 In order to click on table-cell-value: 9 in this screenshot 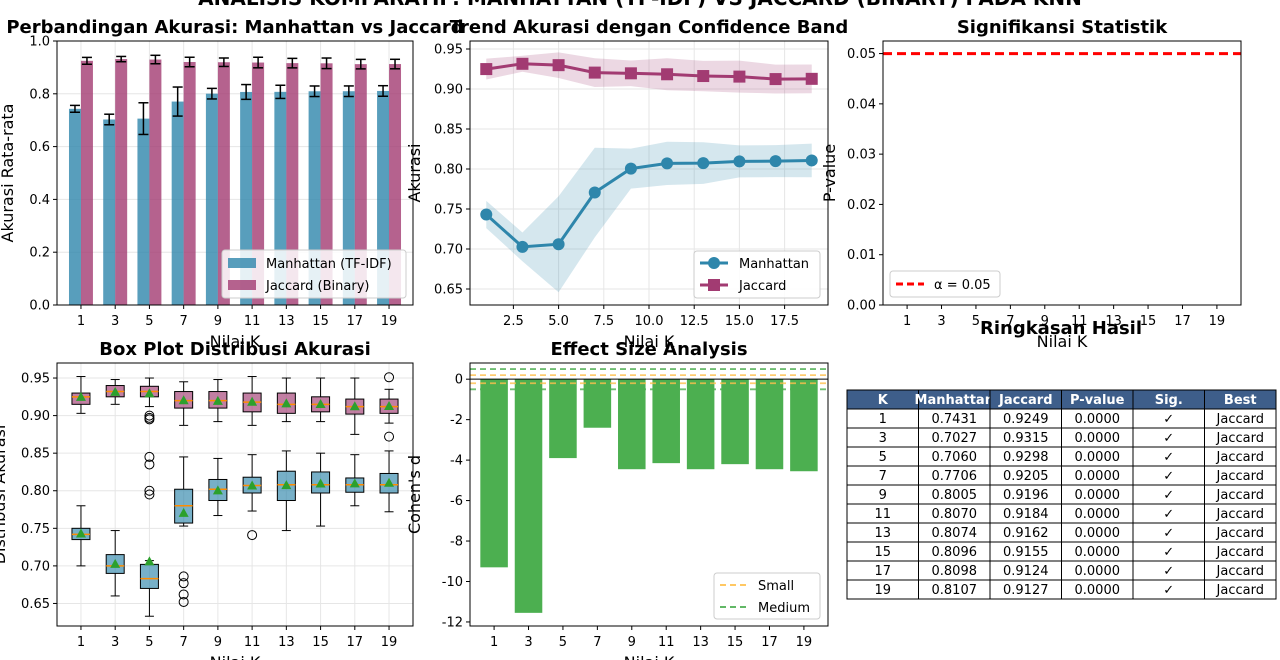, I will do `click(883, 495)`.